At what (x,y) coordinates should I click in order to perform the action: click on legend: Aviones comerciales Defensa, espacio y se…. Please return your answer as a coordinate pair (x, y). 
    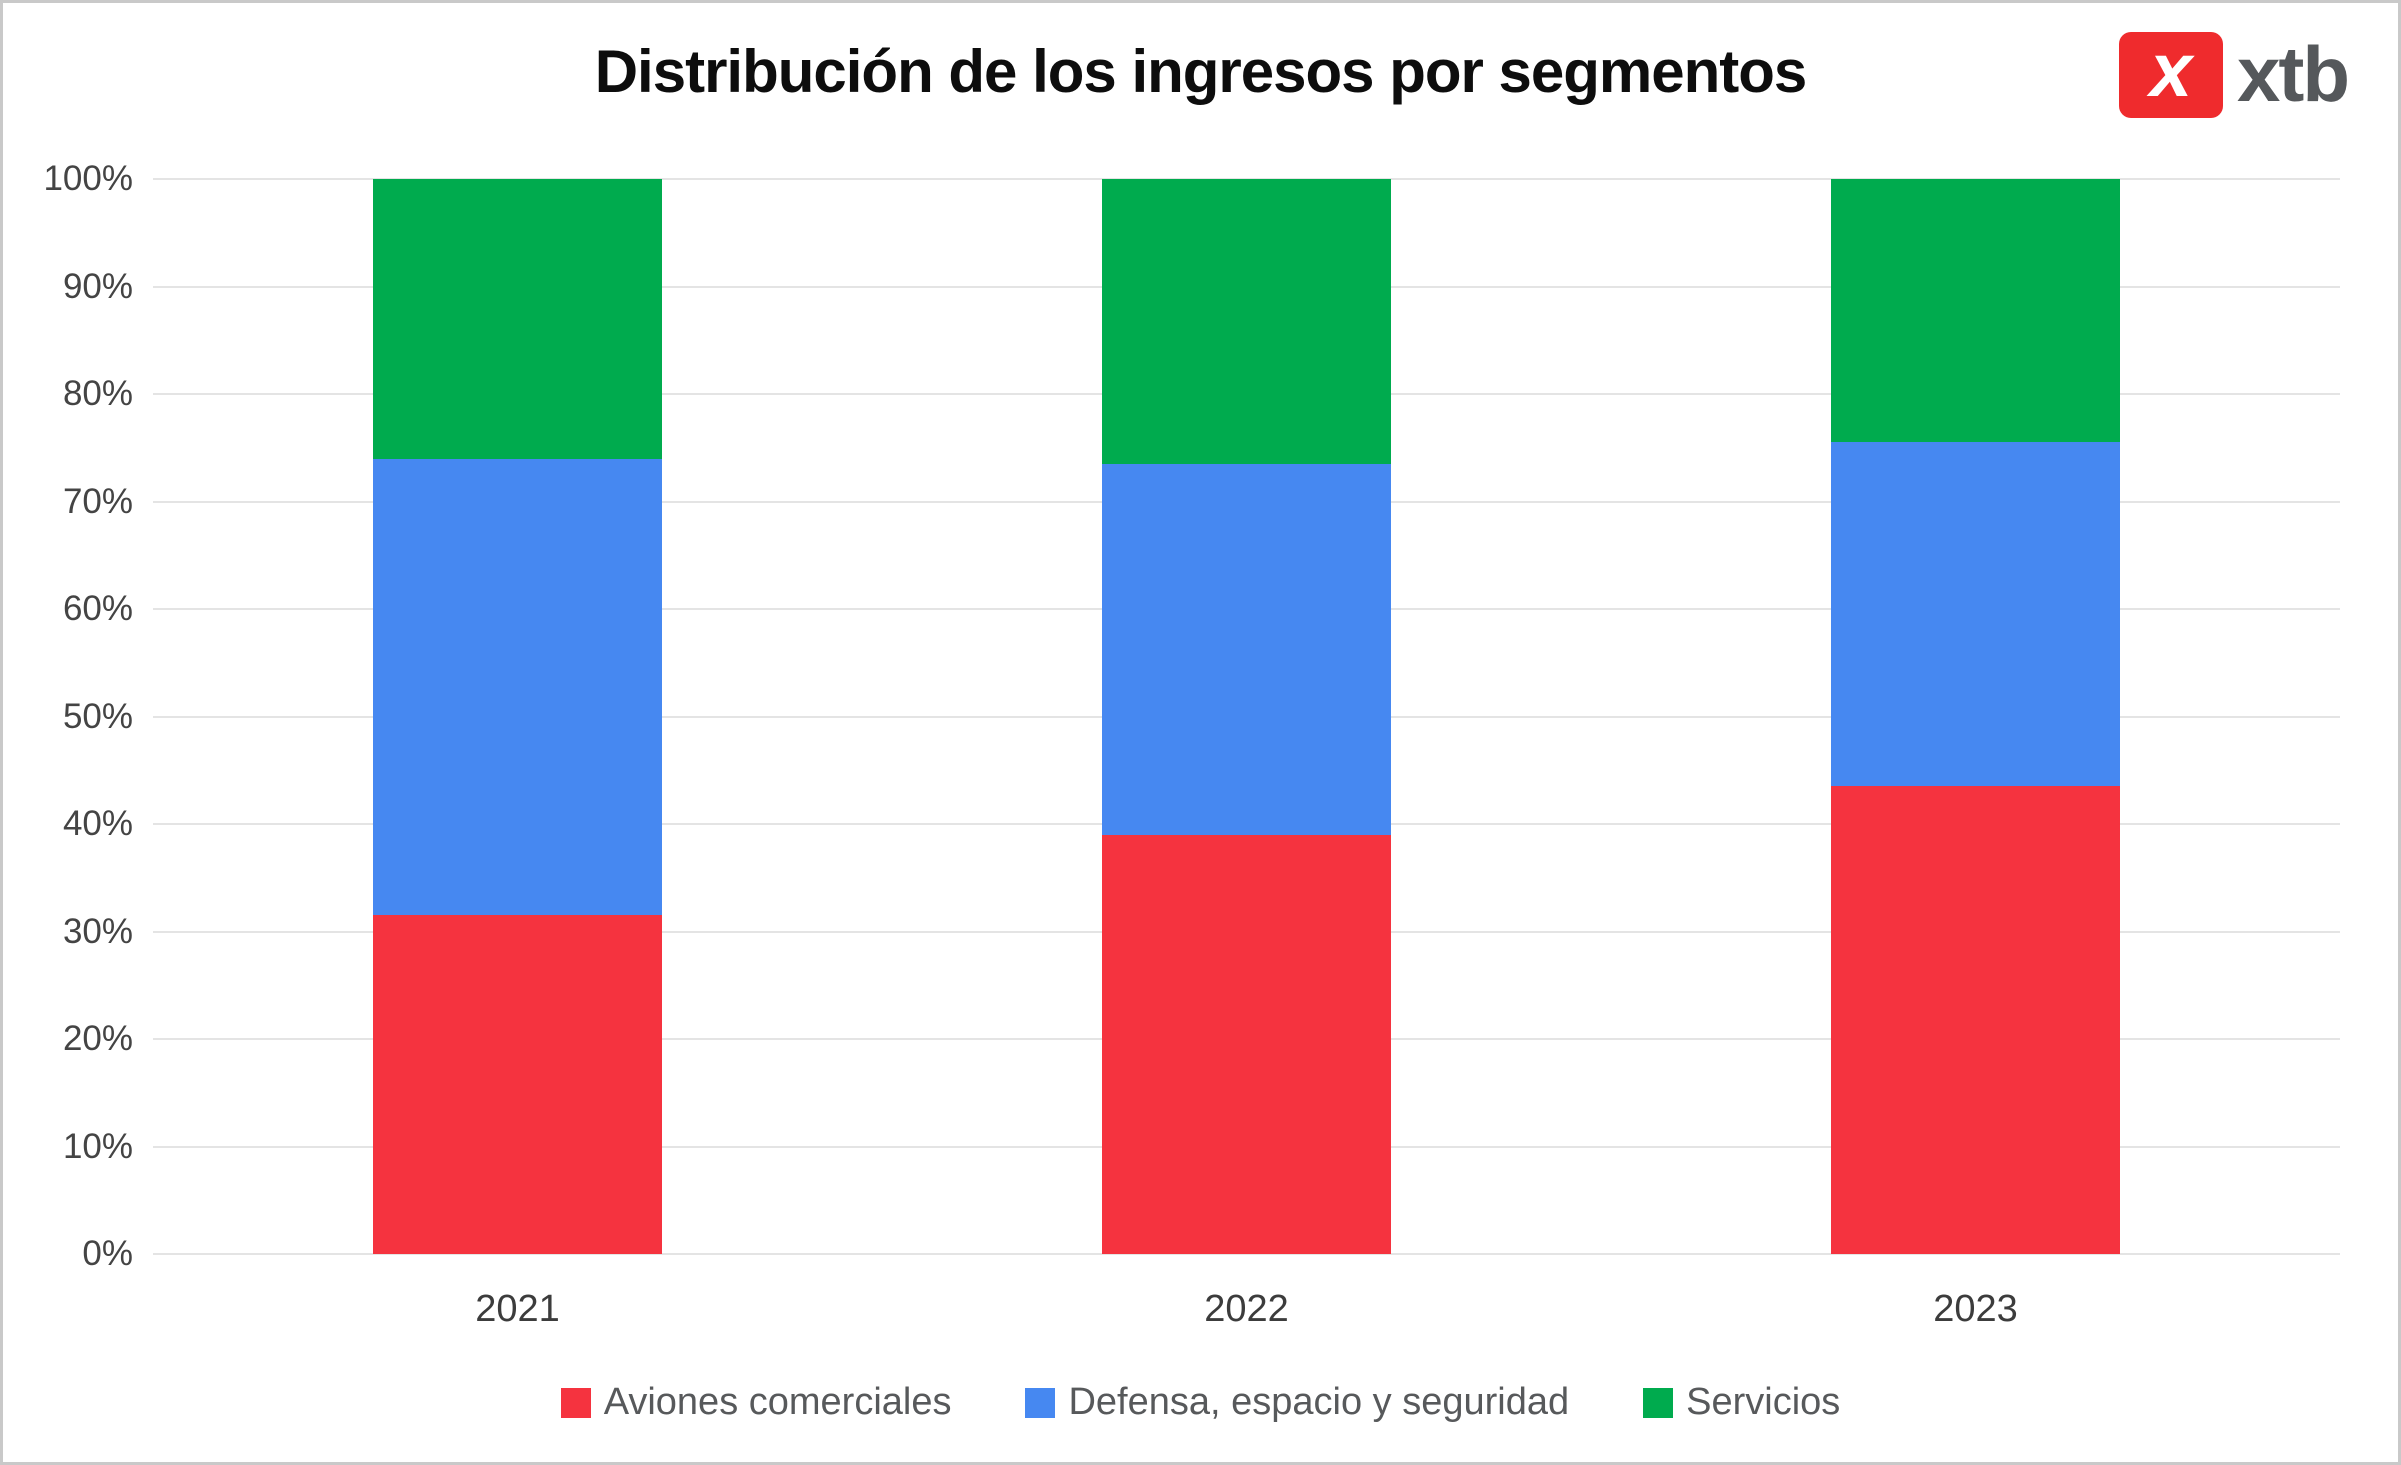
    Looking at the image, I should click on (1200, 1402).